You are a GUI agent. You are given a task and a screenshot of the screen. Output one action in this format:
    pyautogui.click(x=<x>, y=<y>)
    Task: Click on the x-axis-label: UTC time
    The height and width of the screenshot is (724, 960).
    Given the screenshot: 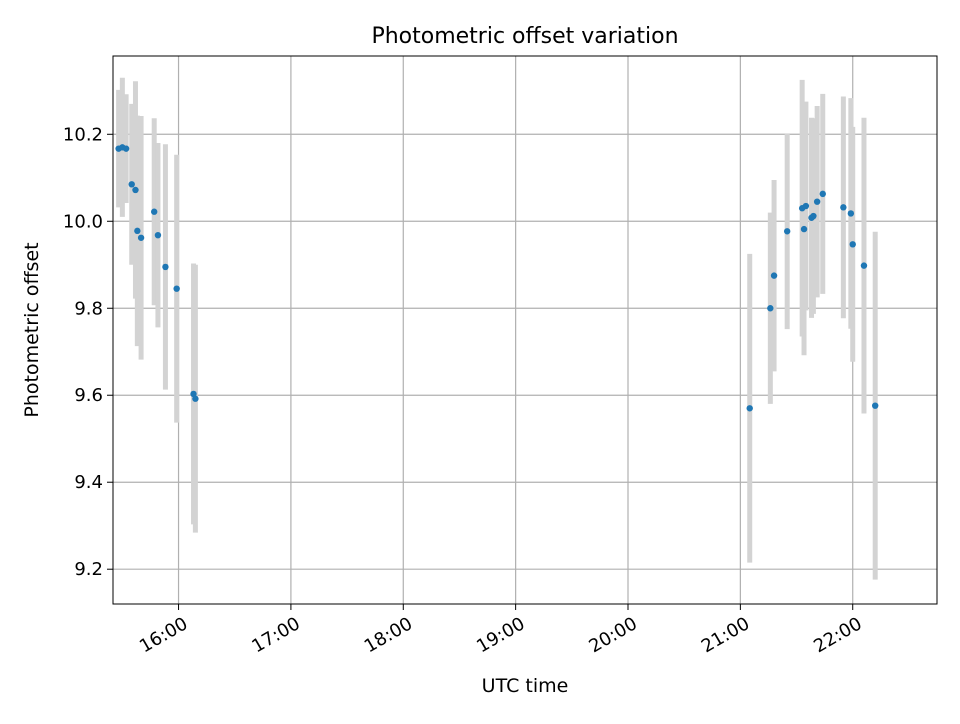 What is the action you would take?
    pyautogui.click(x=525, y=686)
    